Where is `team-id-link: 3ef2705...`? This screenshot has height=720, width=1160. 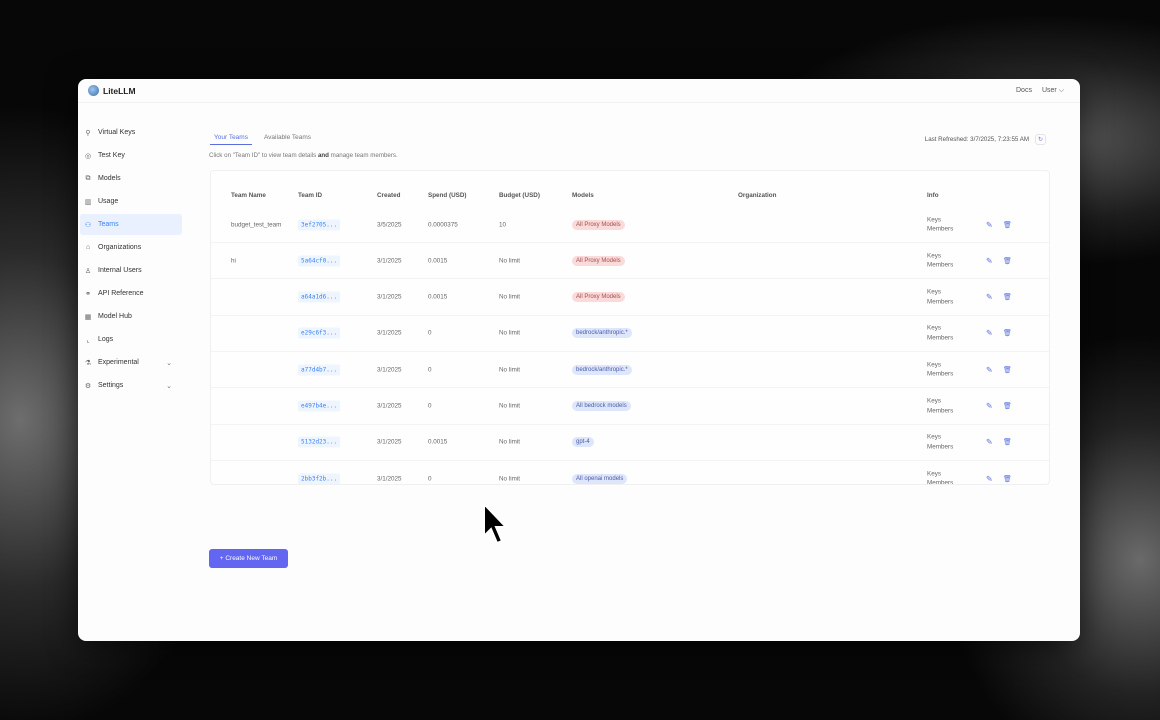
team-id-link: 3ef2705... is located at coordinates (319, 224).